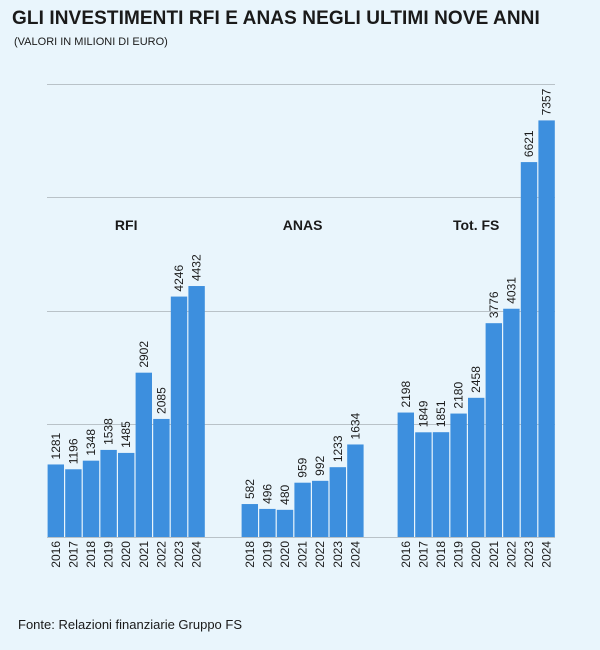 The image size is (600, 650). What do you see at coordinates (476, 225) in the screenshot?
I see `group-label: Tot. FS` at bounding box center [476, 225].